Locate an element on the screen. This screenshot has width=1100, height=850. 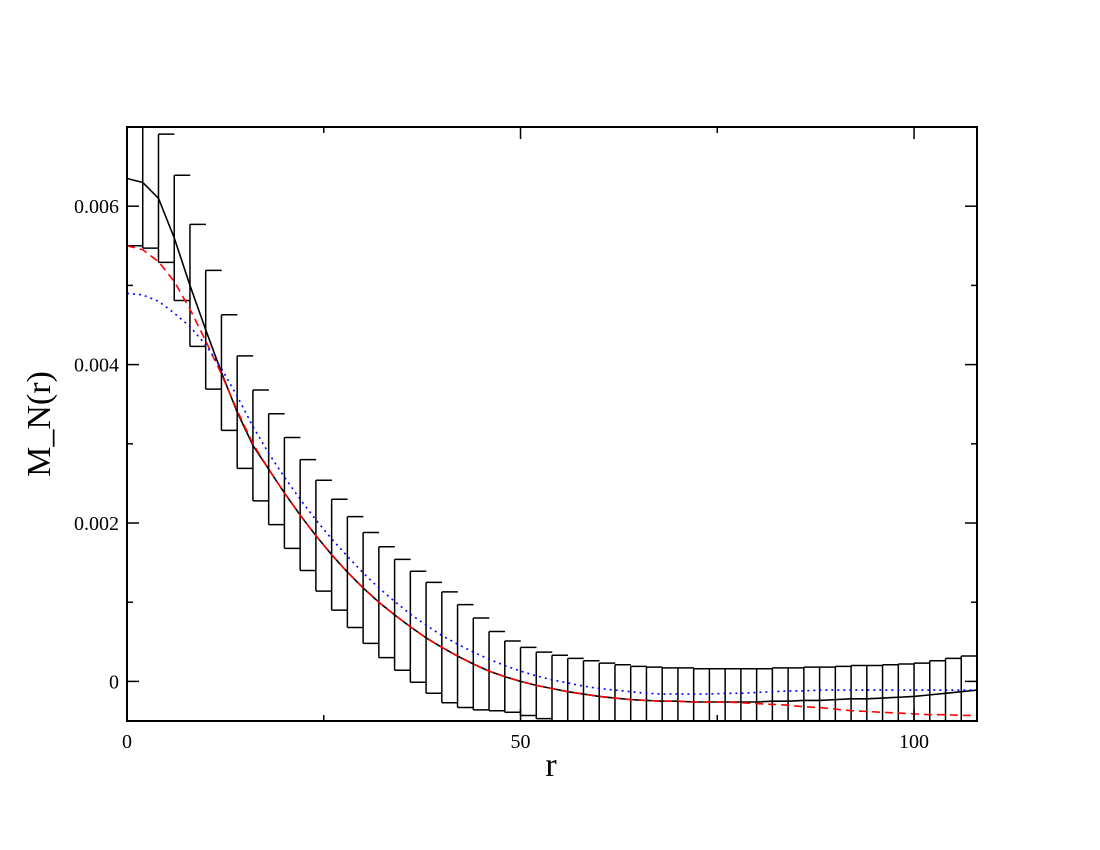
y-tick-label: 0 is located at coordinates (114, 682).